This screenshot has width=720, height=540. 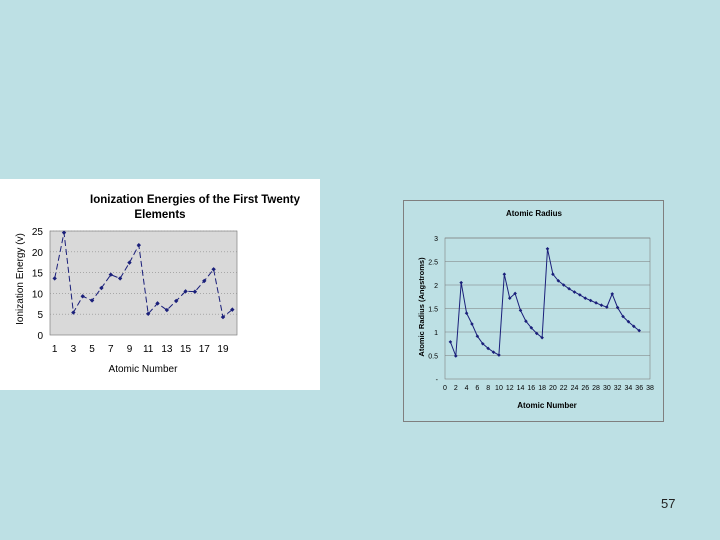 What do you see at coordinates (521, 388) in the screenshot?
I see `chart2-x-tick-label: 14` at bounding box center [521, 388].